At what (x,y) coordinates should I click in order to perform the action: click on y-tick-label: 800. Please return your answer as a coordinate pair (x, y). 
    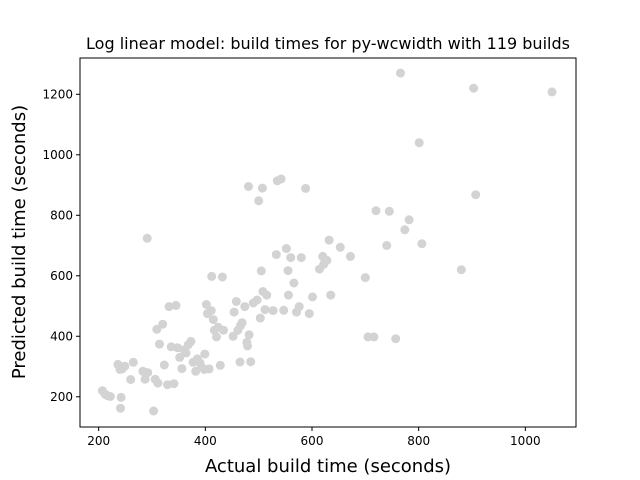
    Looking at the image, I should click on (61, 215).